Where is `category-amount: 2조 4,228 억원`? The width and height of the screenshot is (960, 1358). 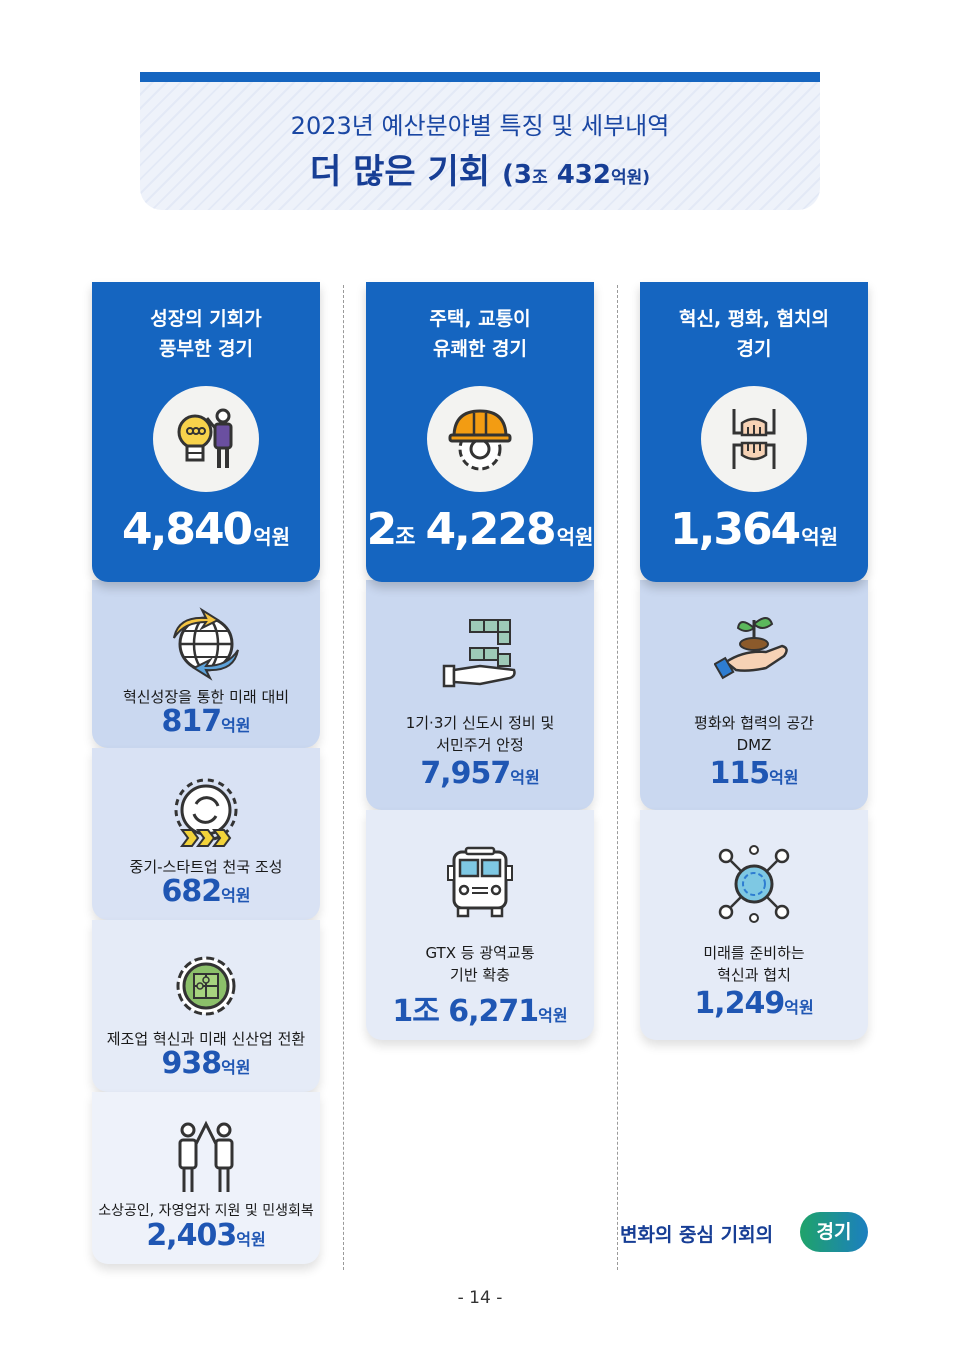 category-amount: 2조 4,228 억원 is located at coordinates (480, 529).